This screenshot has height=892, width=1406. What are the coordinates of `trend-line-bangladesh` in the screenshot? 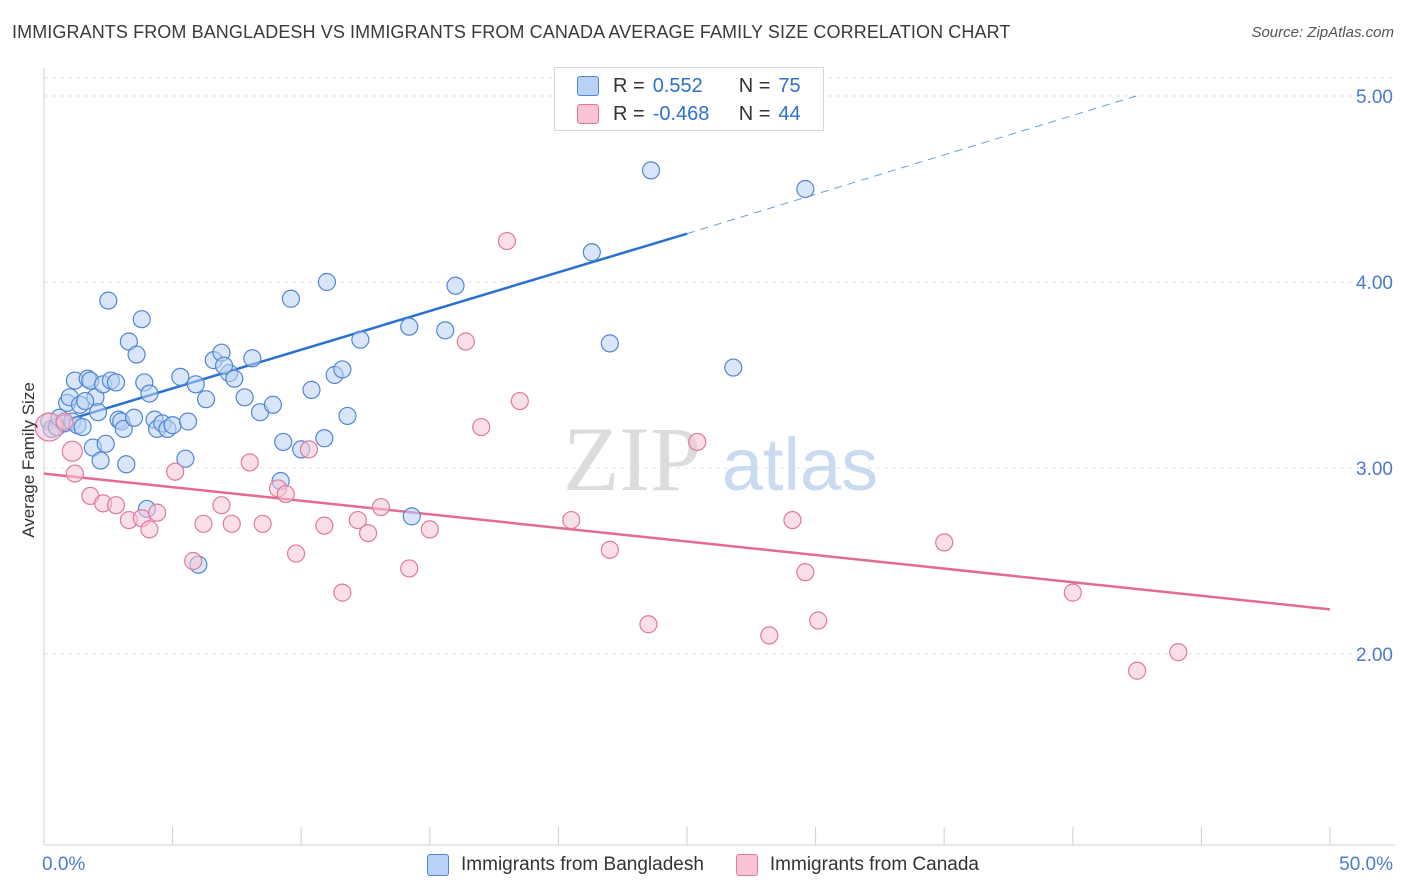 It's located at (365, 330).